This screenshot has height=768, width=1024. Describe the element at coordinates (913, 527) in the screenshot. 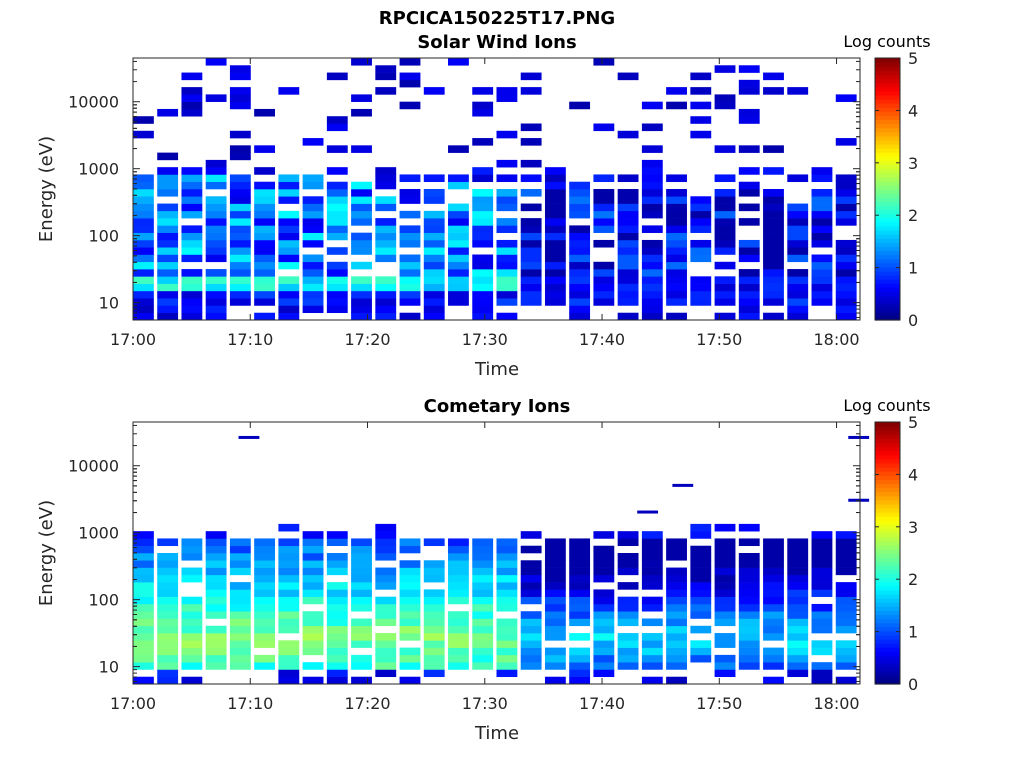

I see `colorbar-tick-label: 3` at that location.